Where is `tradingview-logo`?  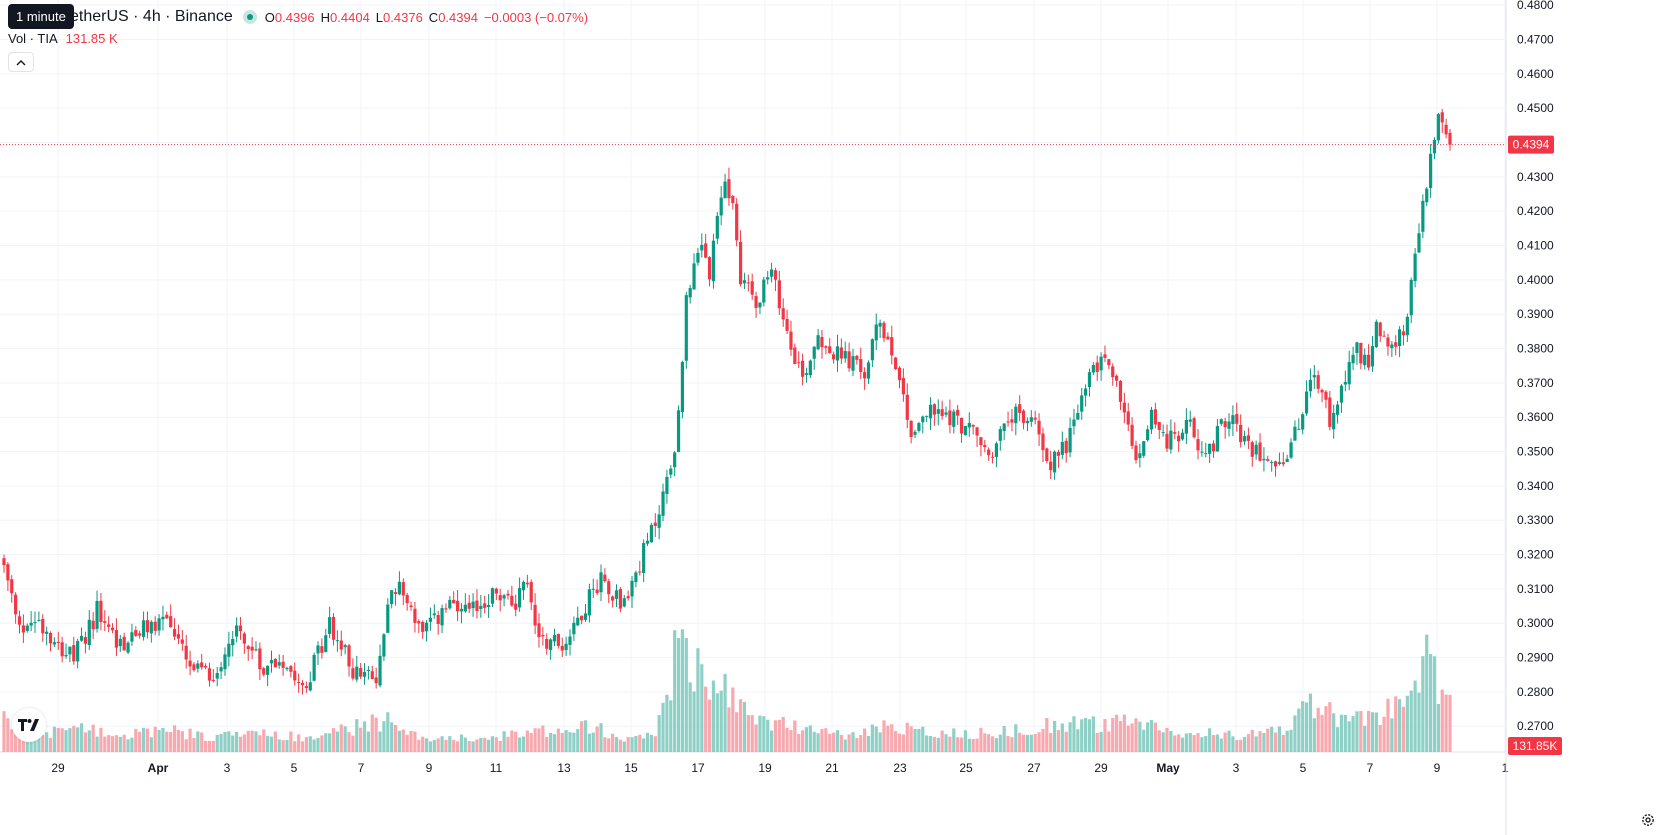
tradingview-logo is located at coordinates (29, 725).